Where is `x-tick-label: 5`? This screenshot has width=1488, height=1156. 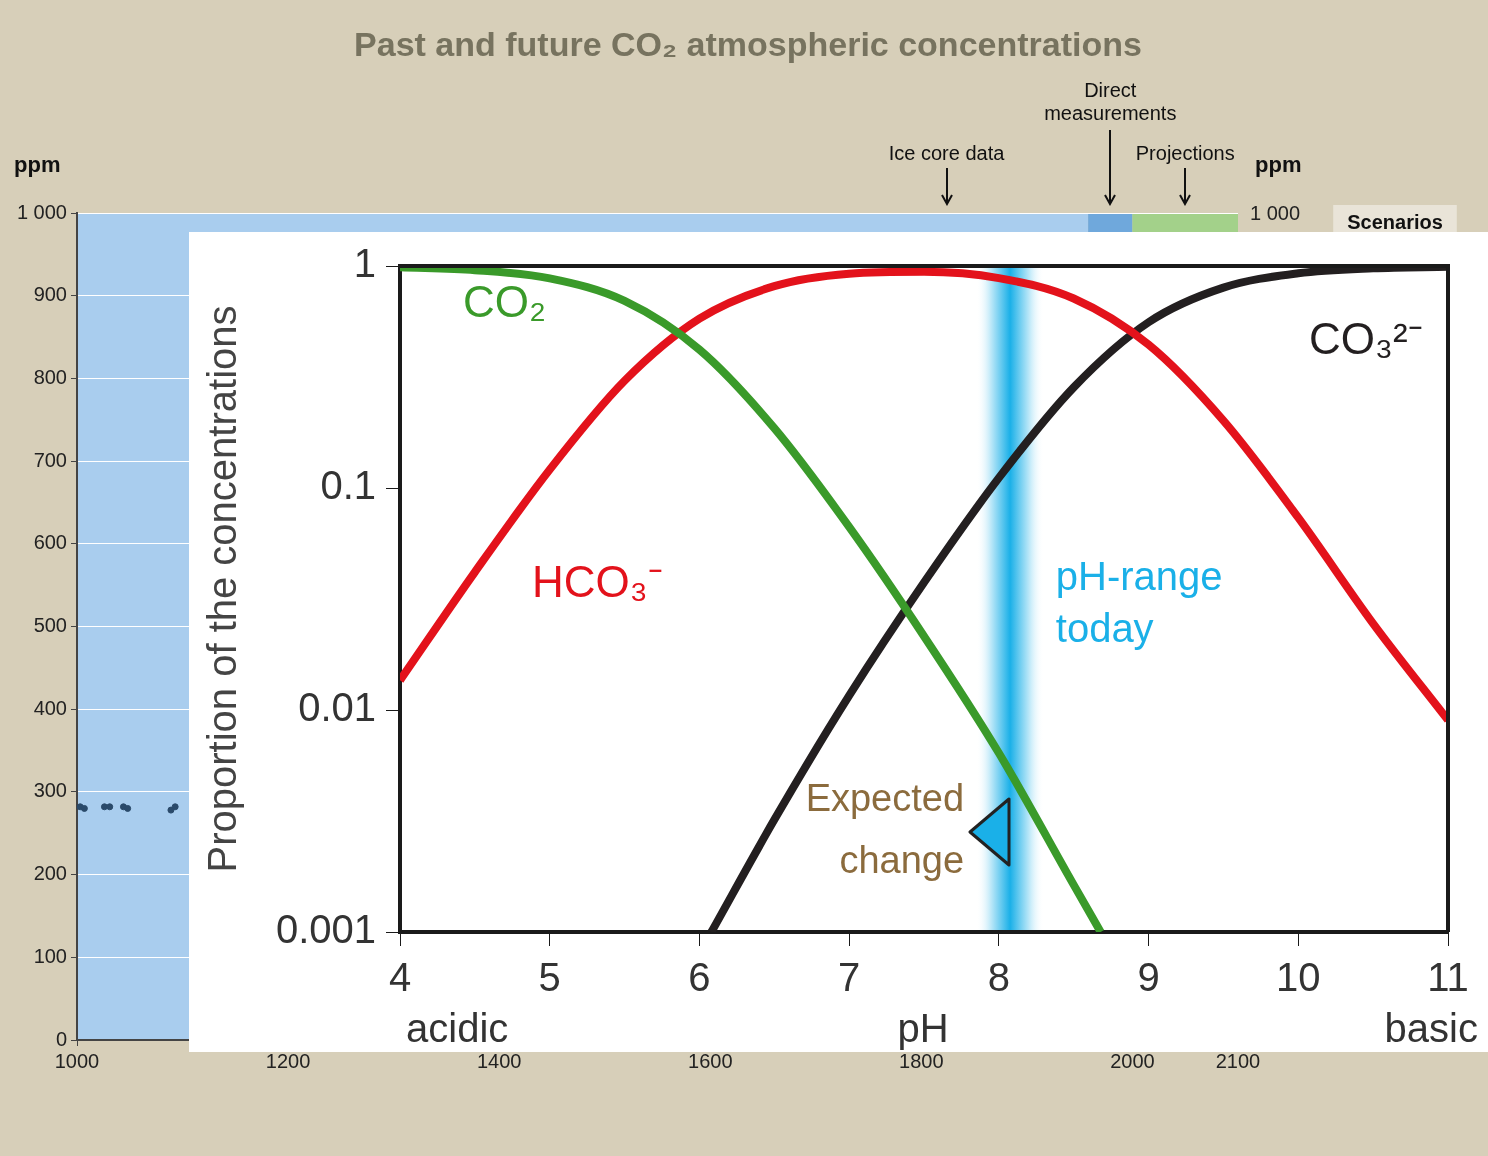
x-tick-label: 5 is located at coordinates (549, 977).